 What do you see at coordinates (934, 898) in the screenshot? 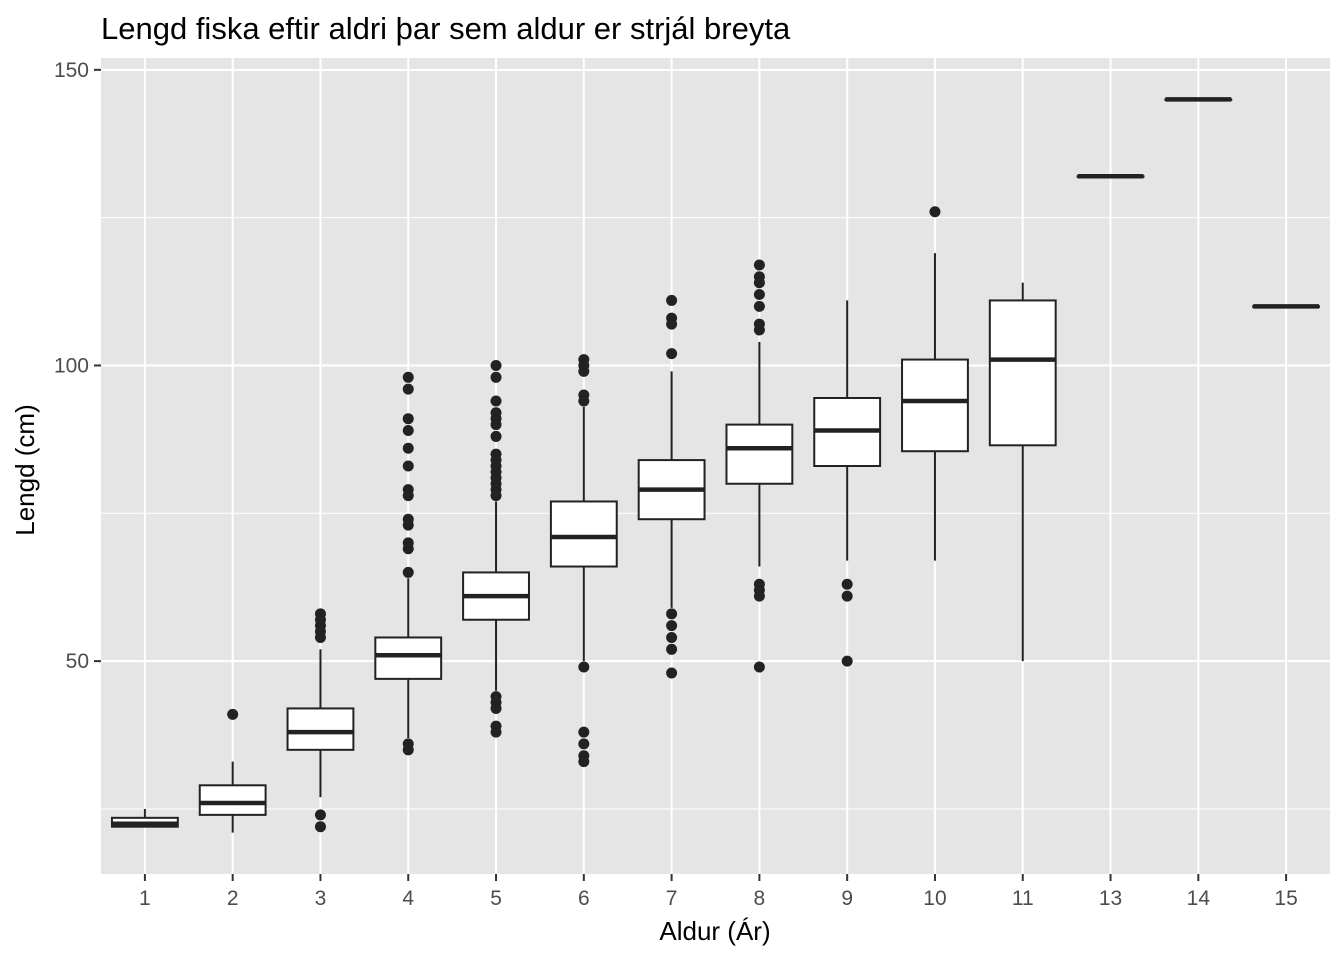
I see `x-tick-label: 10` at bounding box center [934, 898].